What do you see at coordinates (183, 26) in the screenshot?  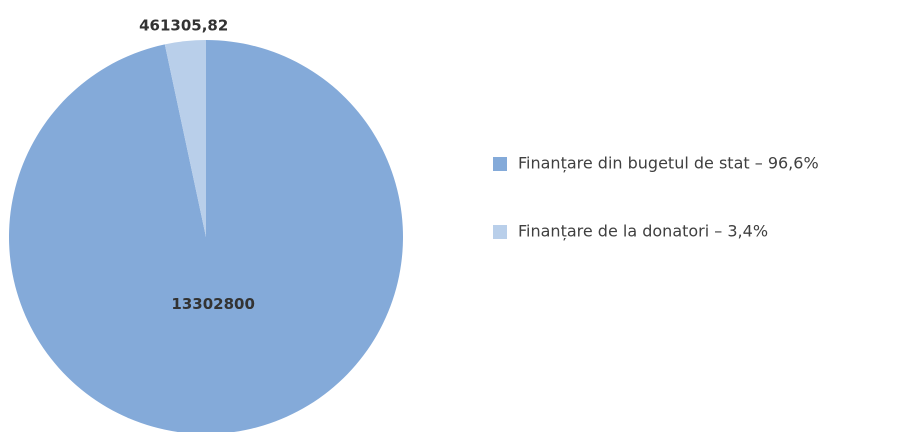 I see `value-label: 461305,82` at bounding box center [183, 26].